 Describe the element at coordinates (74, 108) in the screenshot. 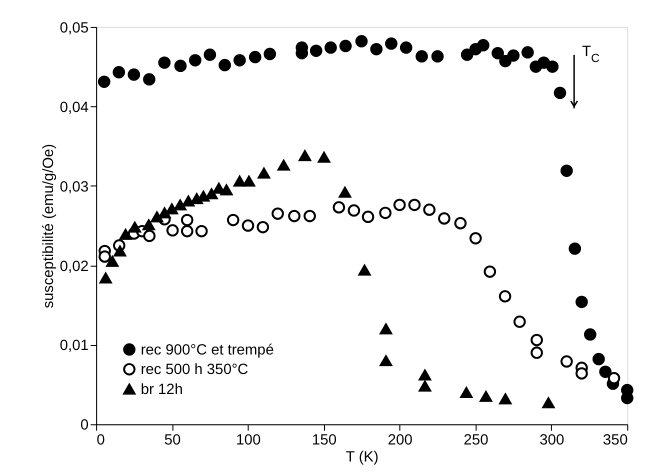

I see `y-tick-label: 0,04` at that location.